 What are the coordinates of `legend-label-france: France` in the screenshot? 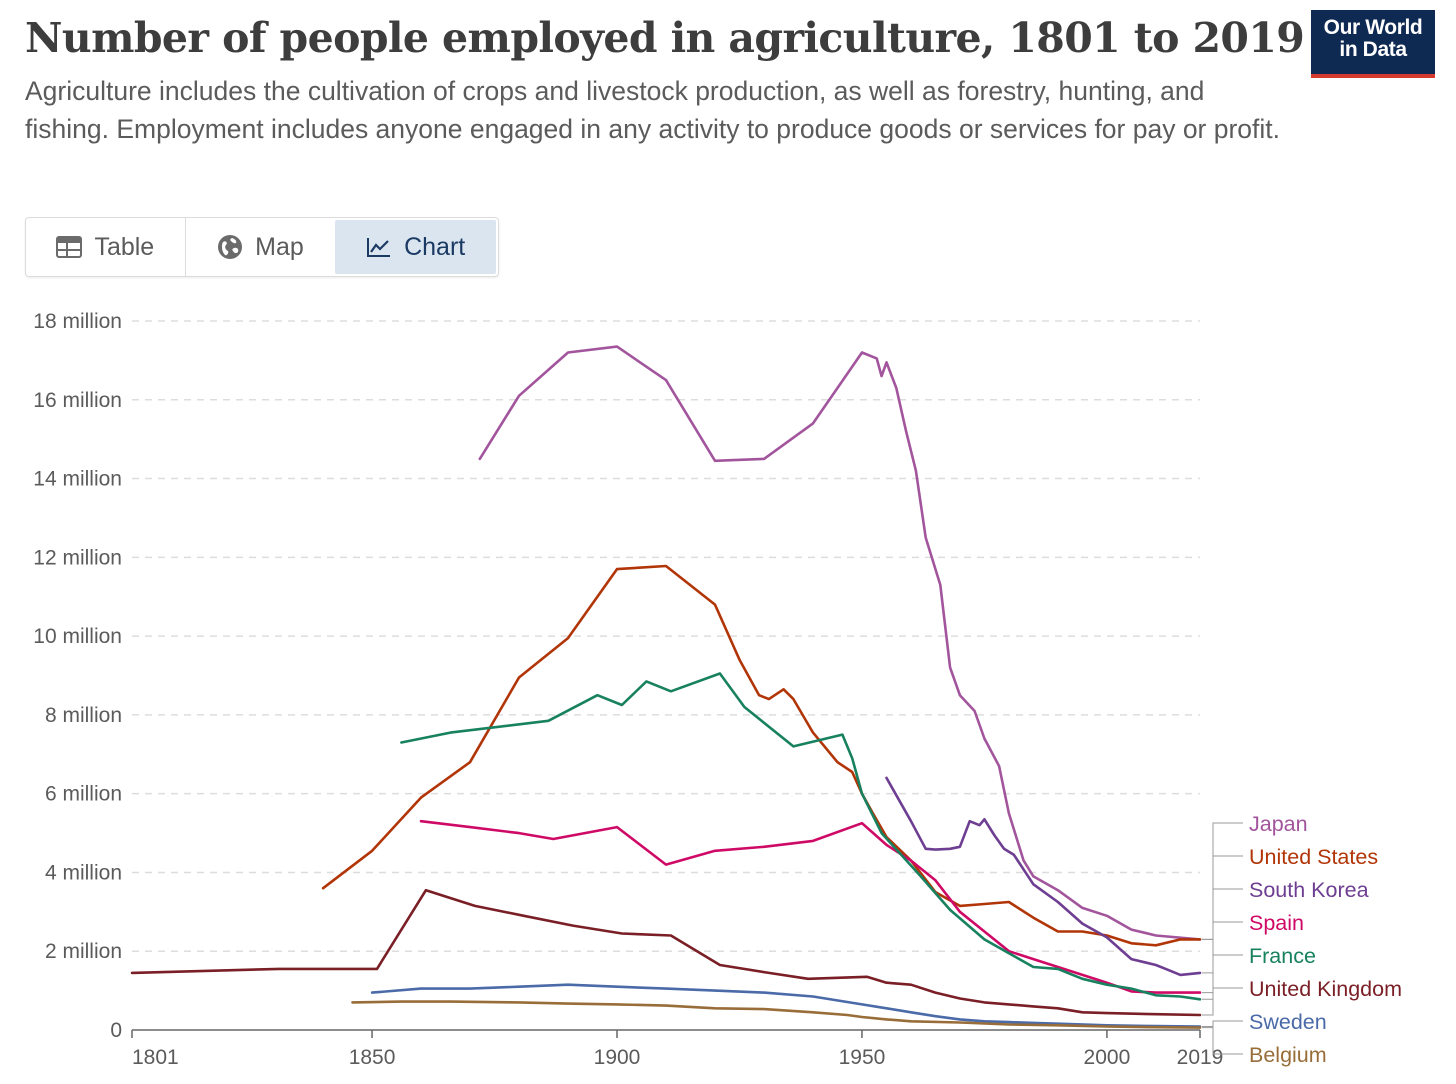 It's located at (1282, 956).